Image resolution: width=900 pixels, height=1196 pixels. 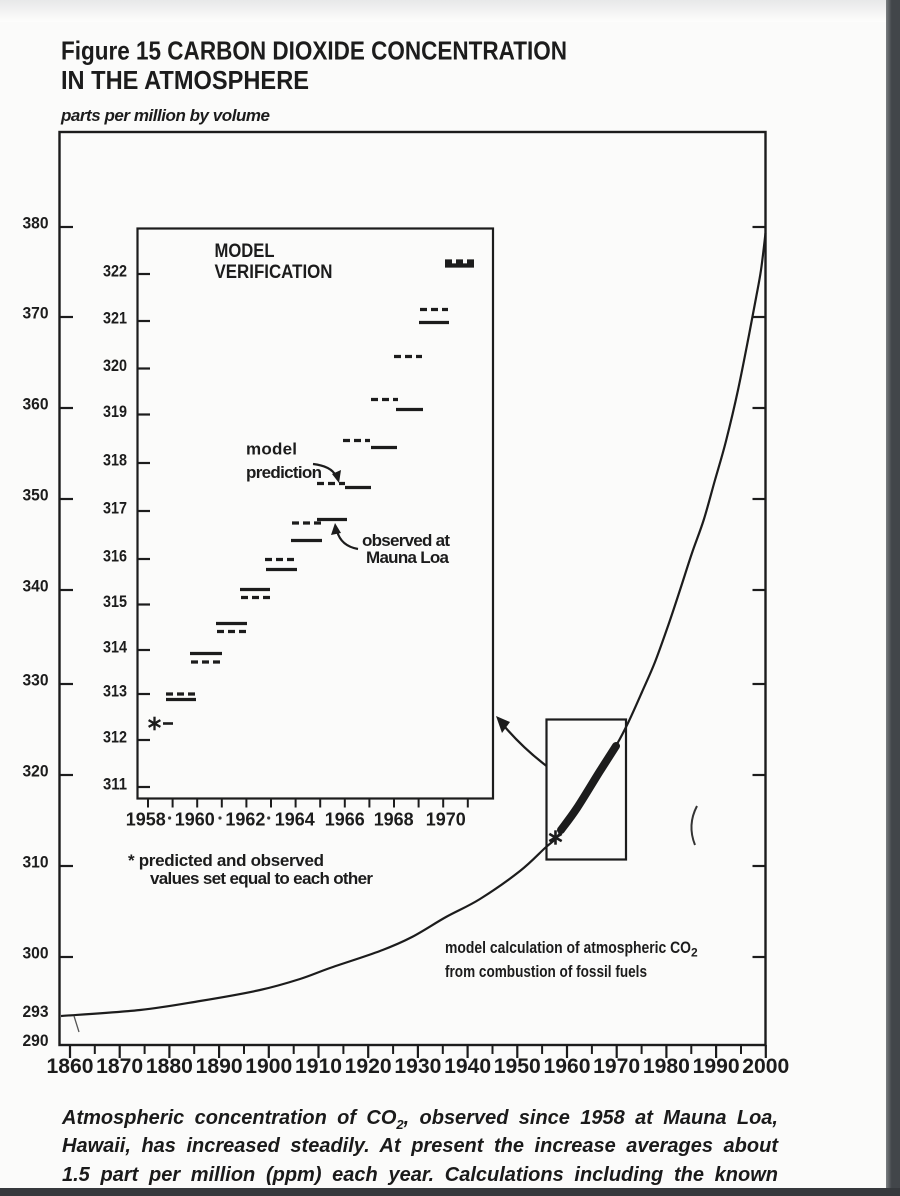 What do you see at coordinates (185, 80) in the screenshot?
I see `svg-text: IN THE ATMOSPHERE` at bounding box center [185, 80].